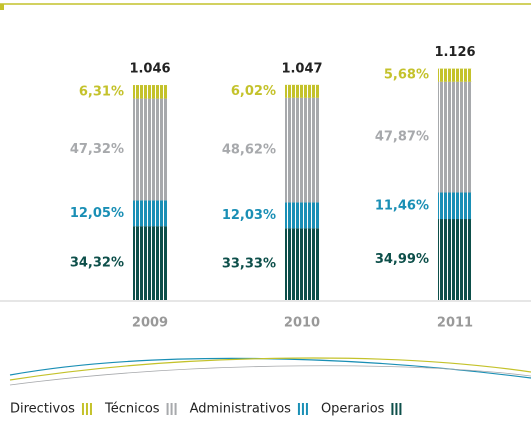 Image resolution: width=531 pixels, height=422 pixels. What do you see at coordinates (406, 75) in the screenshot?
I see `value-label: 5,68%` at bounding box center [406, 75].